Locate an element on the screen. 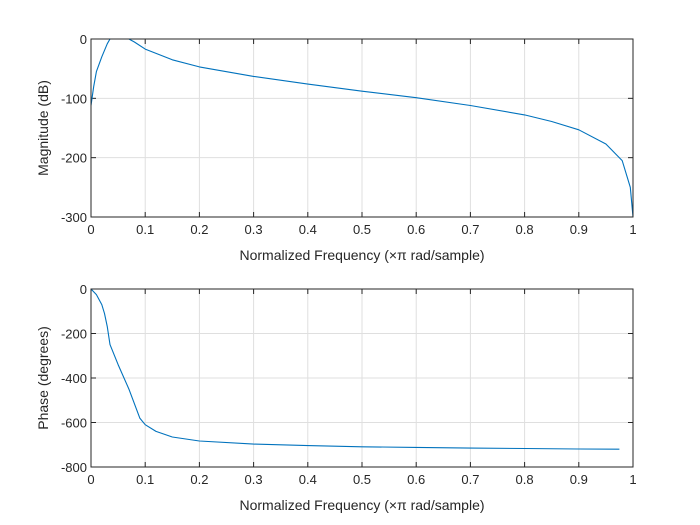 The height and width of the screenshot is (525, 700). y-tick-label: -400 is located at coordinates (74, 378).